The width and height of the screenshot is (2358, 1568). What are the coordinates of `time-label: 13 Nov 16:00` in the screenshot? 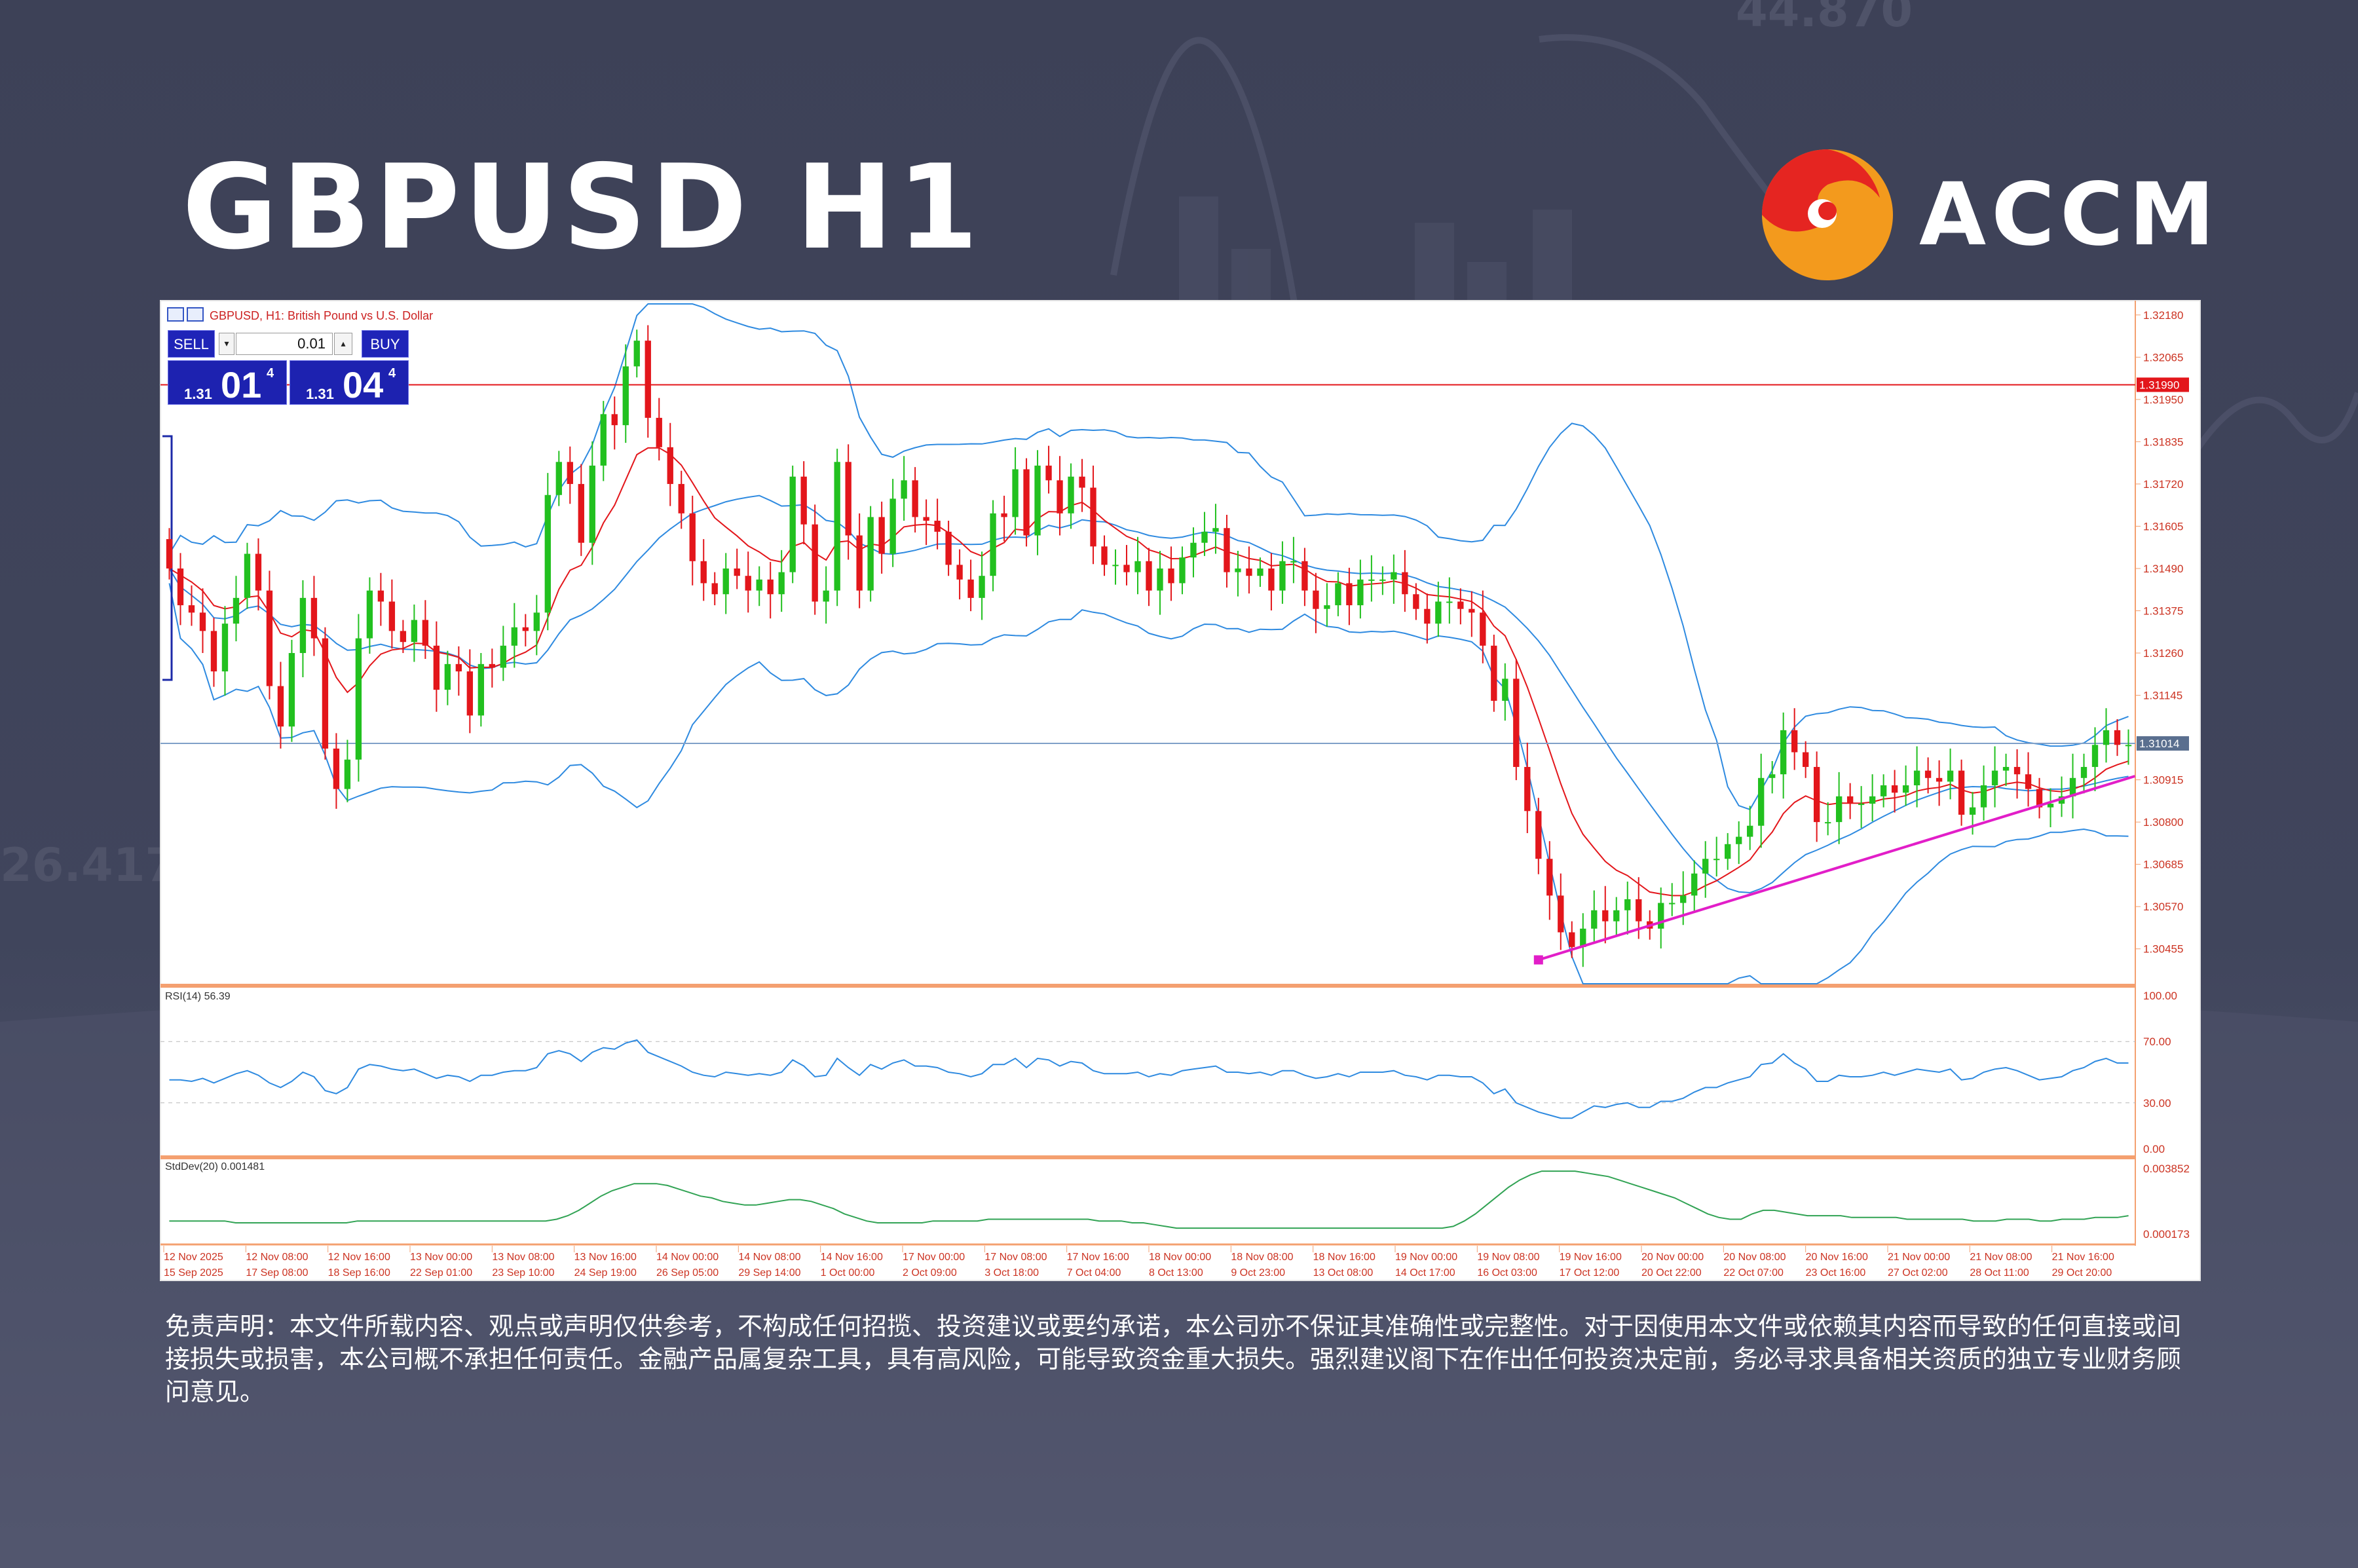 It's located at (606, 1257).